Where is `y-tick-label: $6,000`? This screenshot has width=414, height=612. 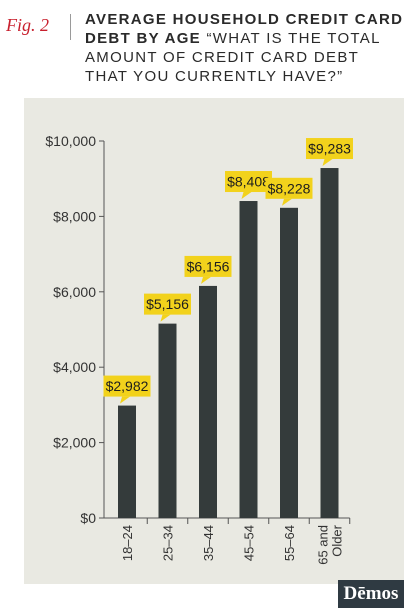 y-tick-label: $6,000 is located at coordinates (74, 292).